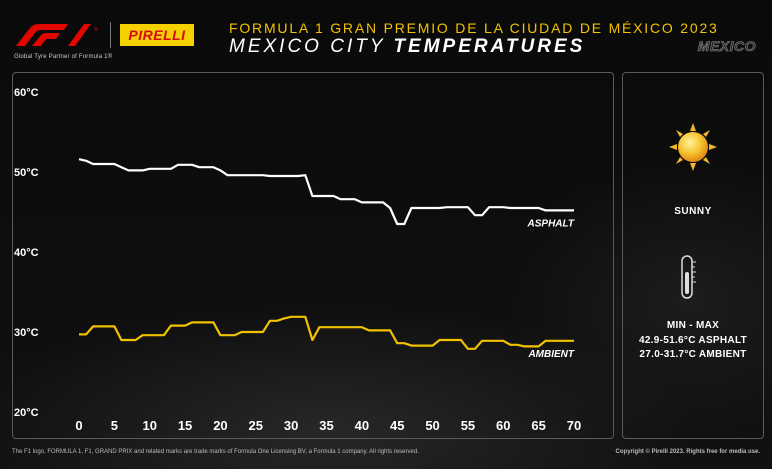 The width and height of the screenshot is (772, 469). I want to click on x-tick-label: 65, so click(538, 425).